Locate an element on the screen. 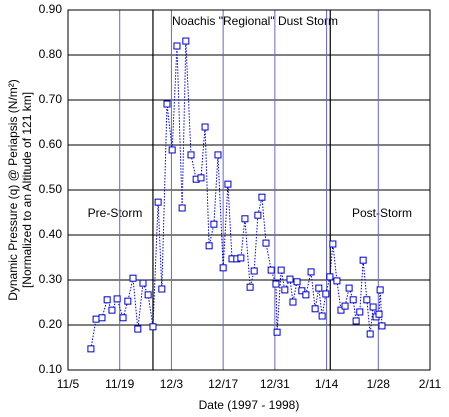  y-tick-label: 0.60 is located at coordinates (51, 144).